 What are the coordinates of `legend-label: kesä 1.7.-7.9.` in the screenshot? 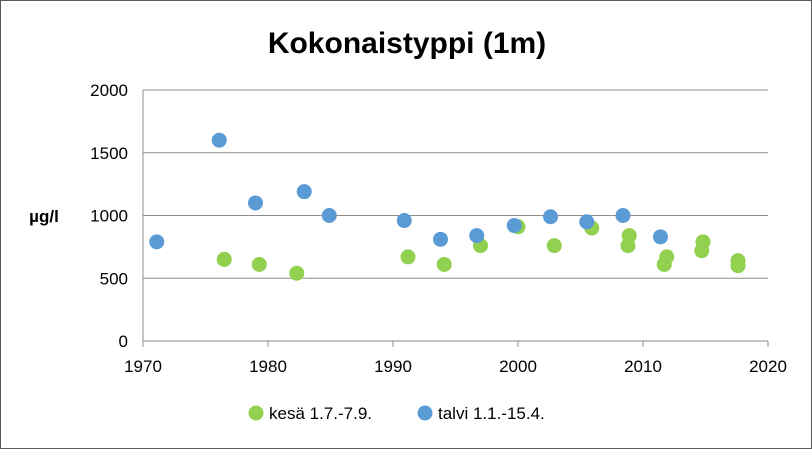 It's located at (320, 413).